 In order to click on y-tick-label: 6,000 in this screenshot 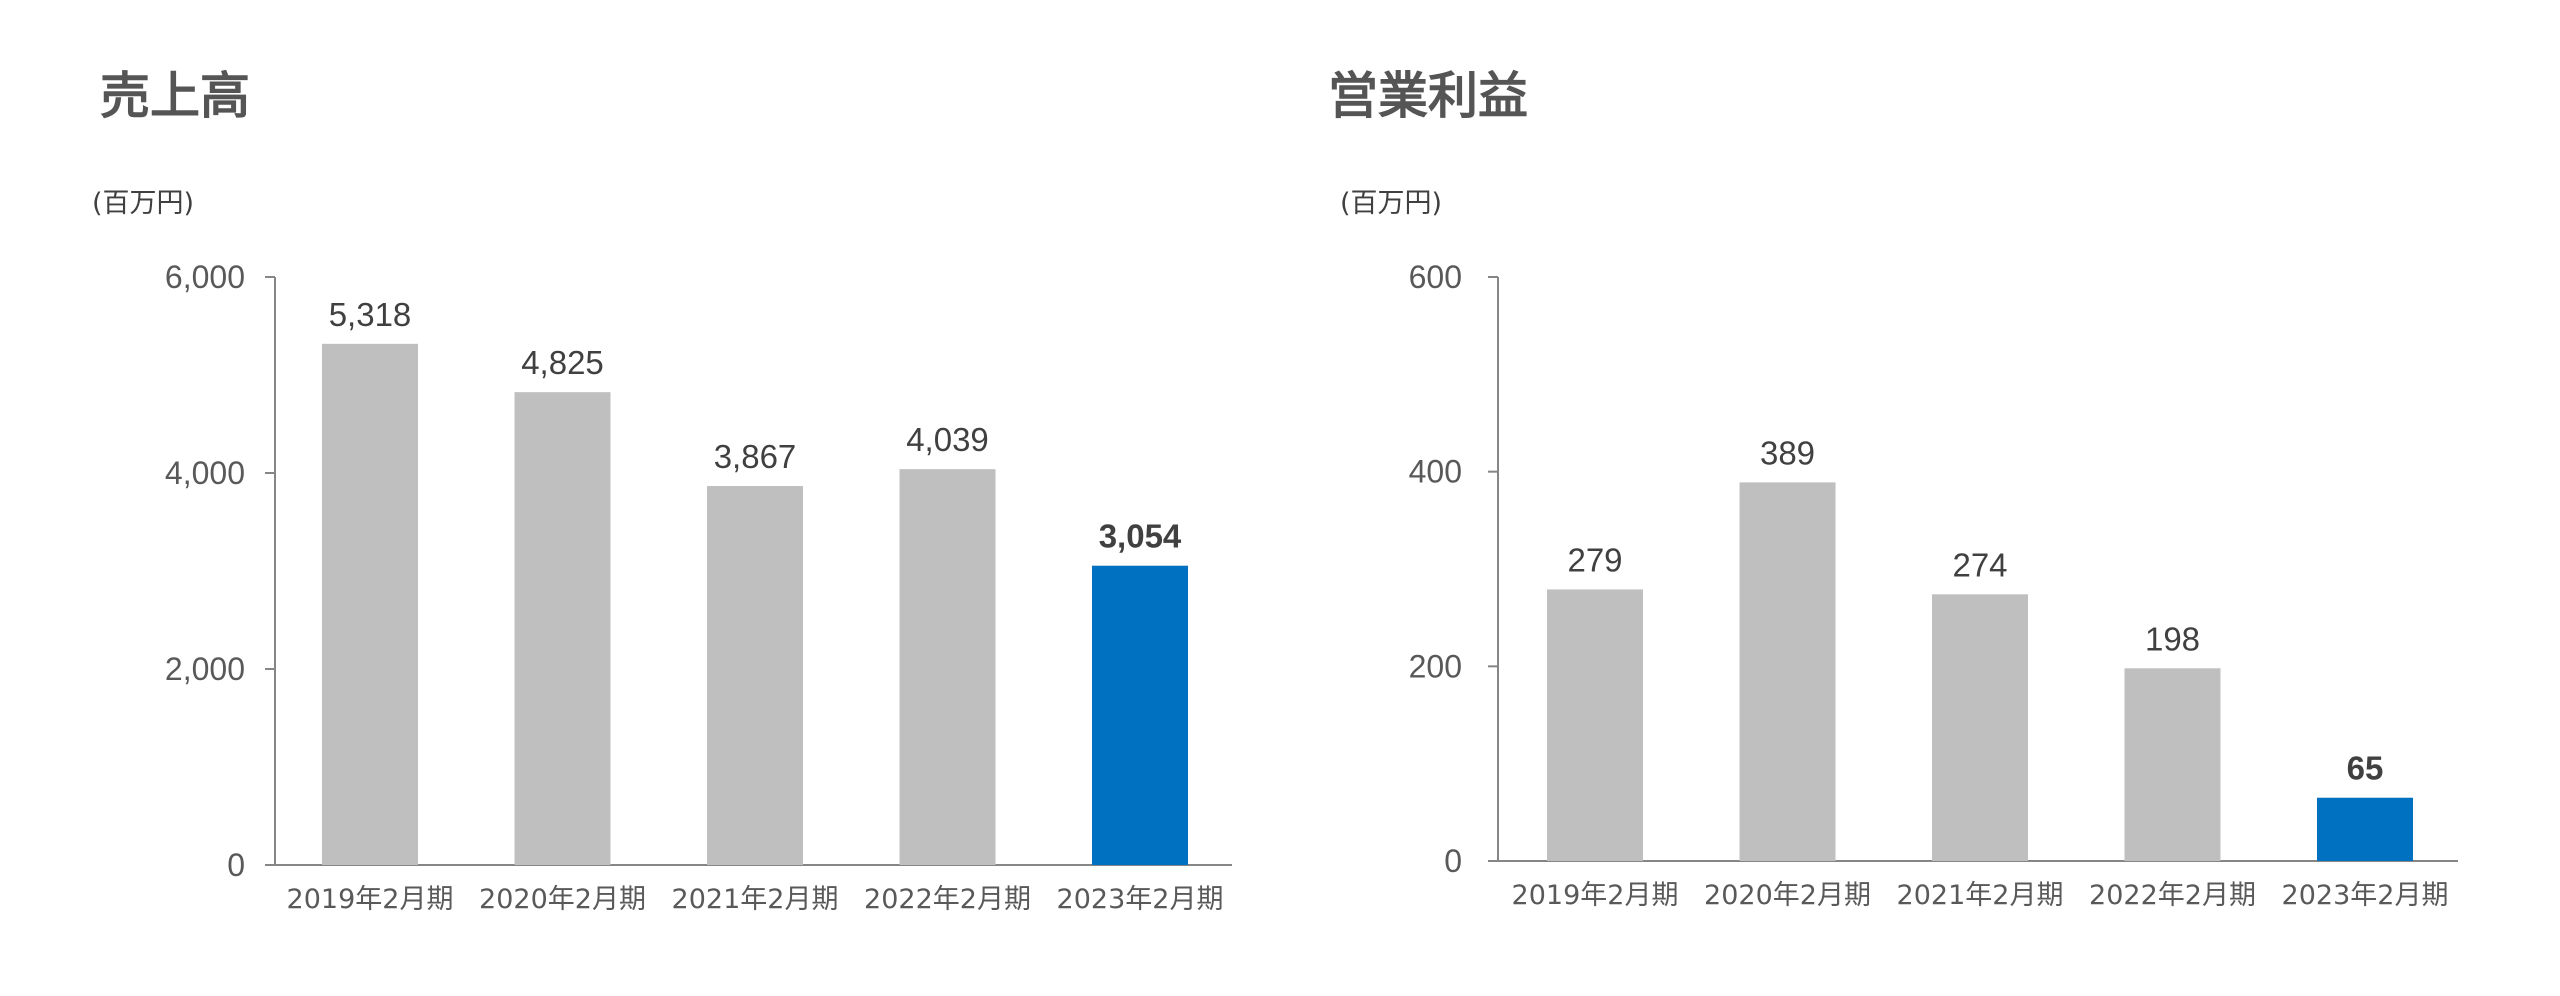, I will do `click(205, 277)`.